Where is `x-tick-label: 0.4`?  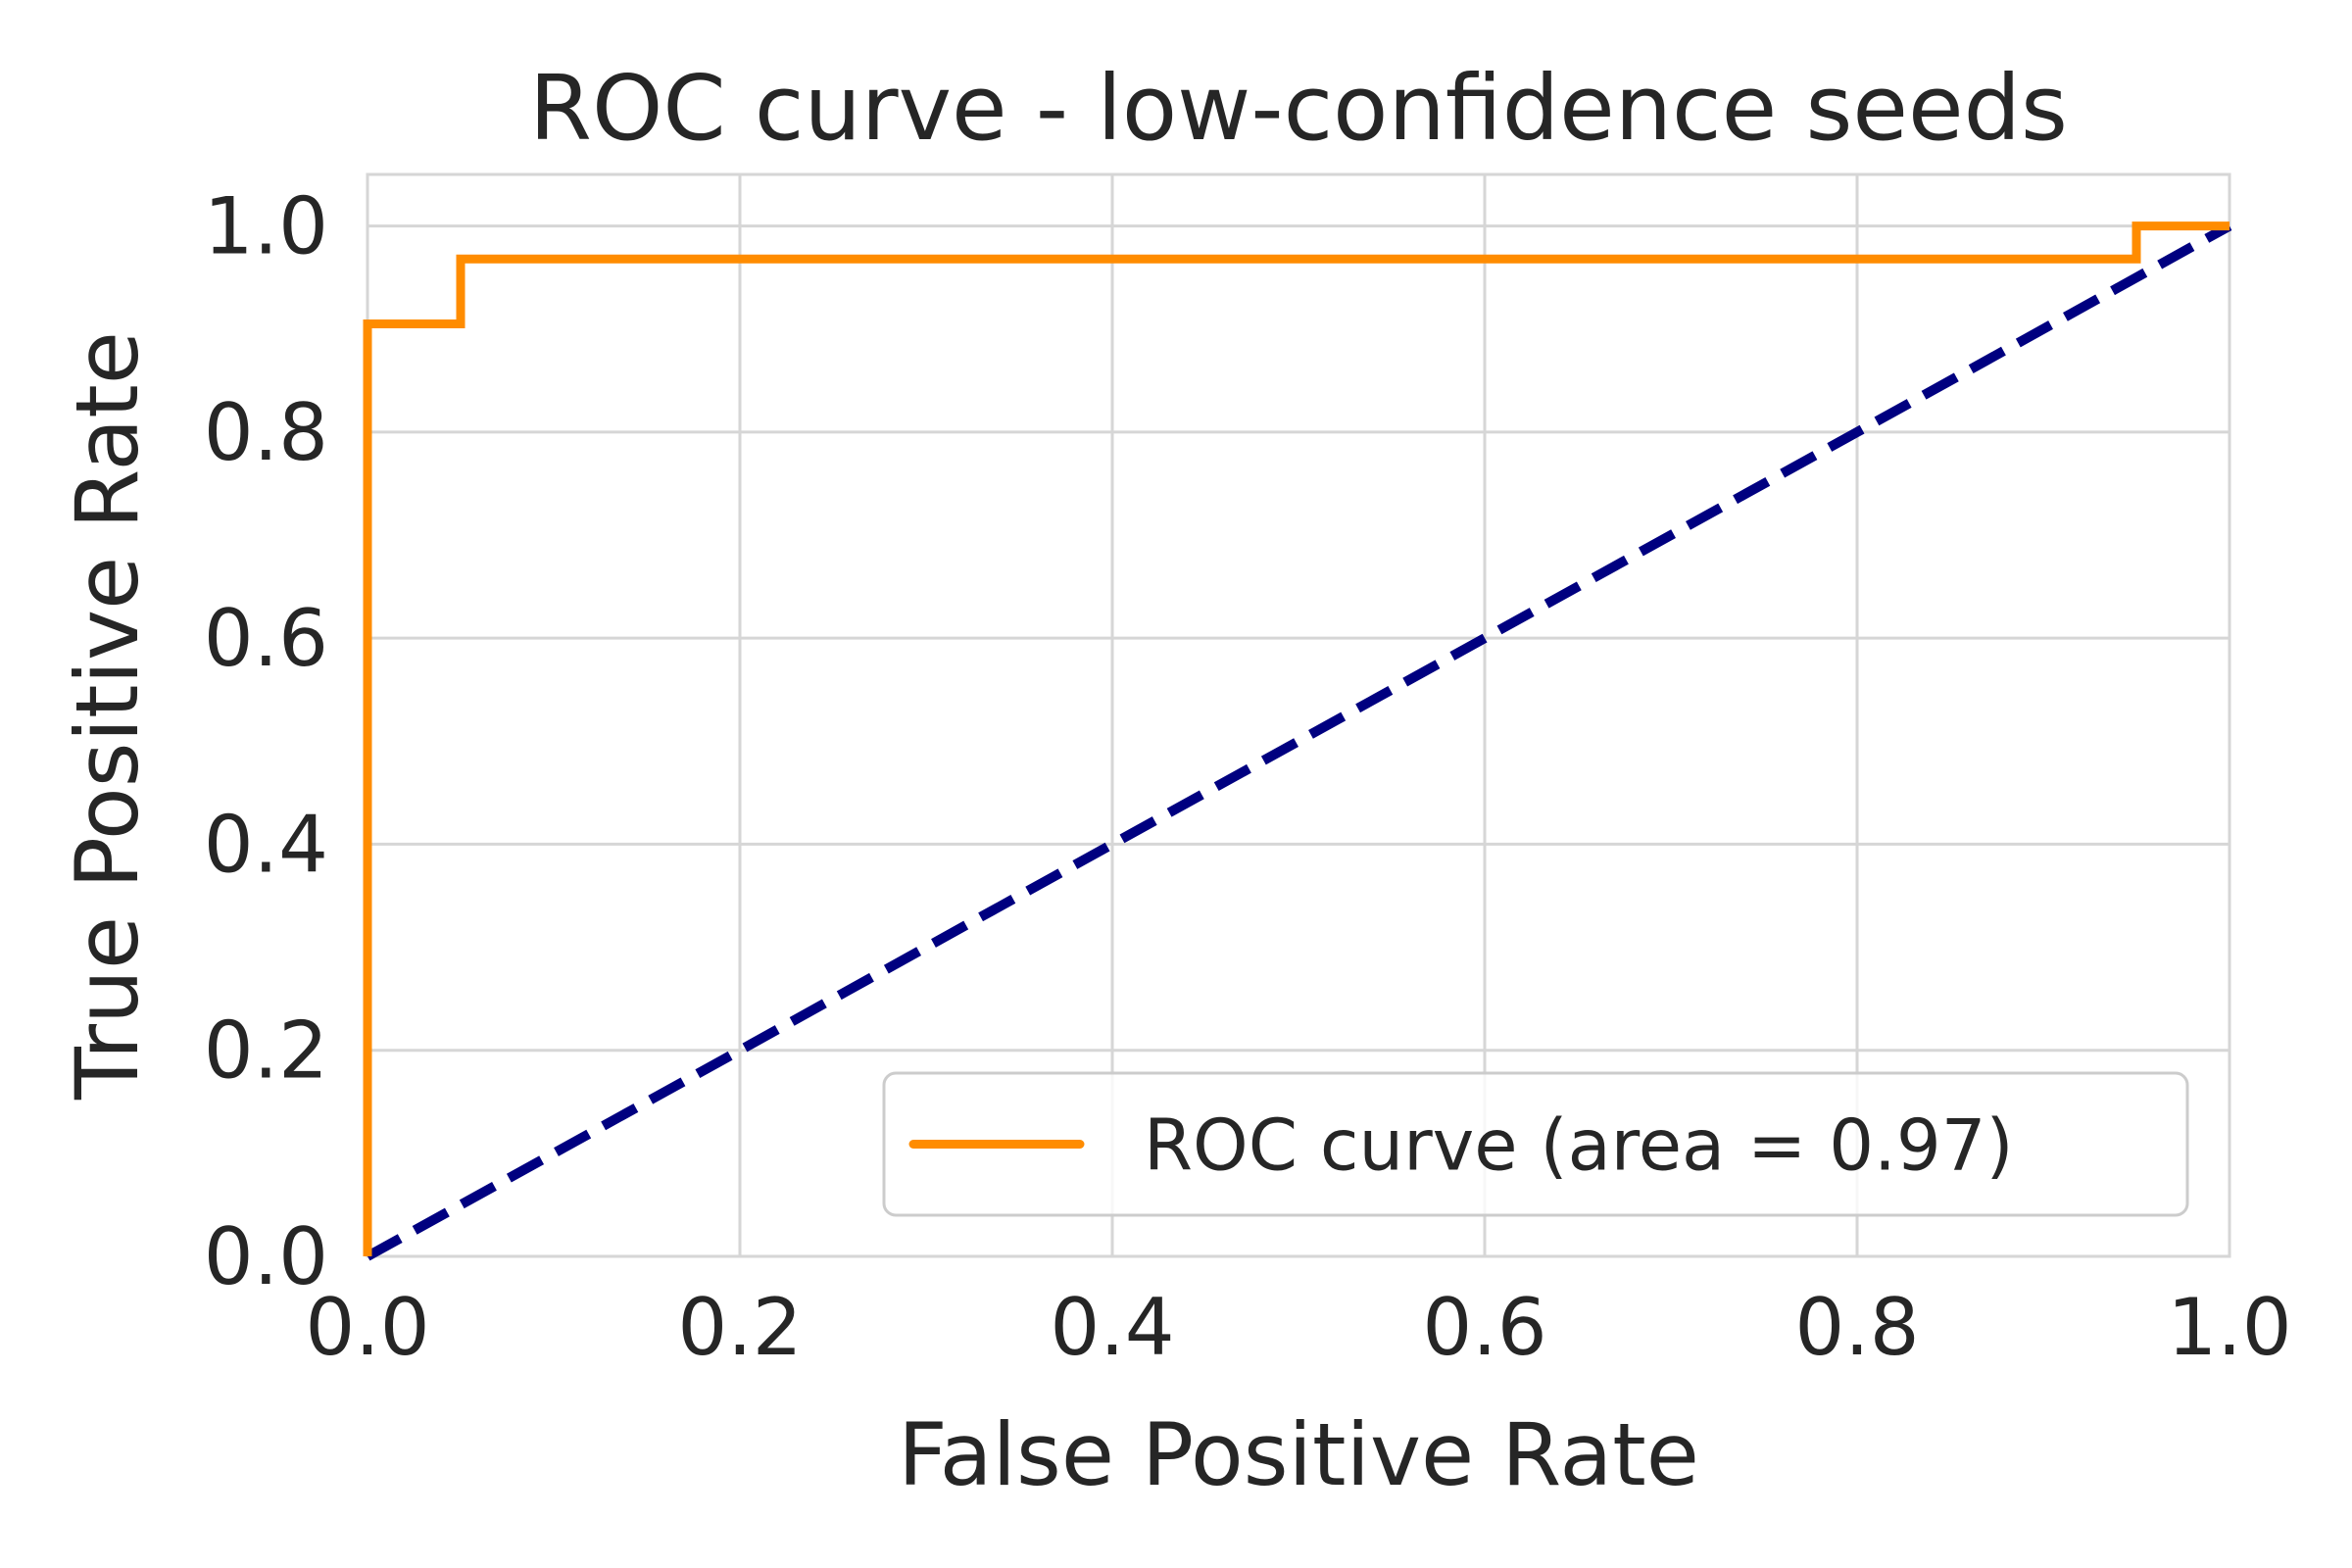
x-tick-label: 0.4 is located at coordinates (1112, 1327).